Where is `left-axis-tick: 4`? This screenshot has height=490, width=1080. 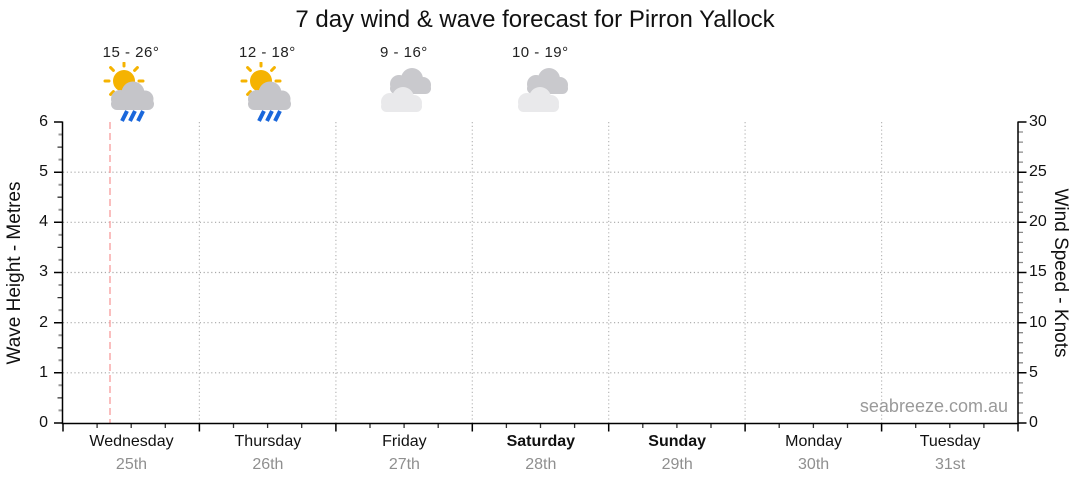
left-axis-tick: 4 is located at coordinates (43, 221).